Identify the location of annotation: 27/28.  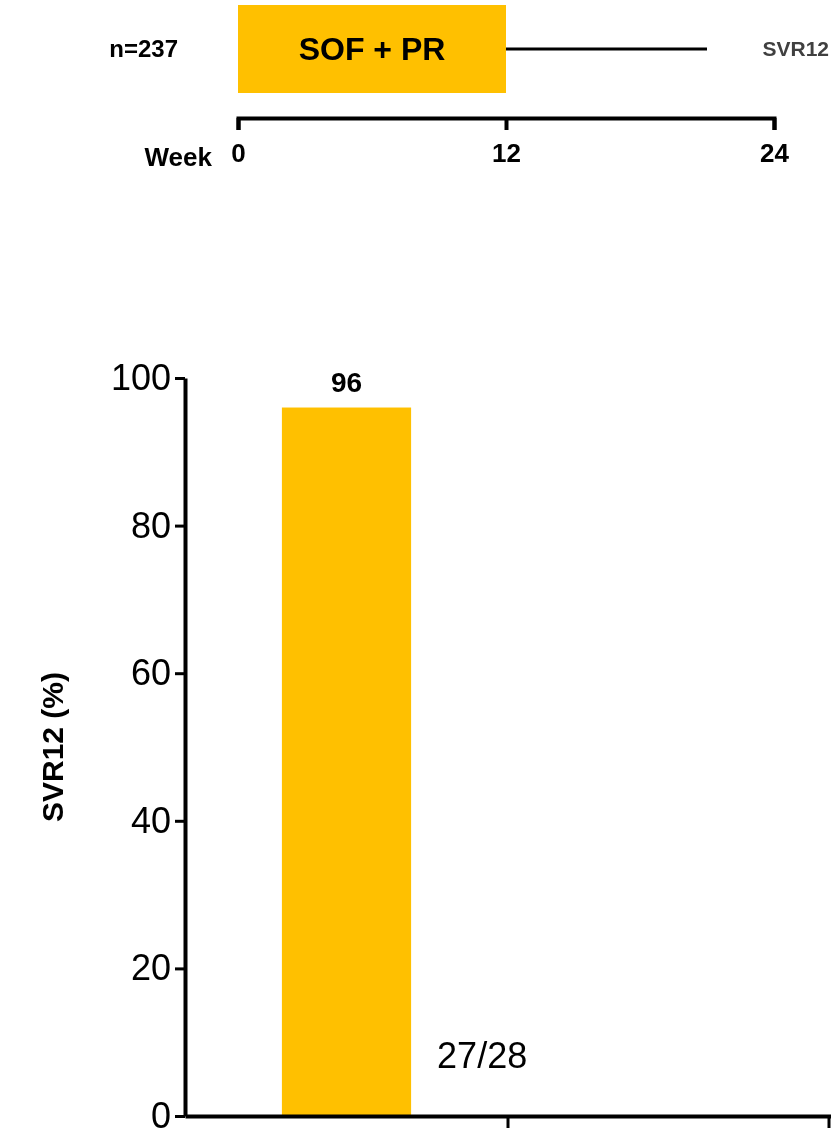
(482, 1055).